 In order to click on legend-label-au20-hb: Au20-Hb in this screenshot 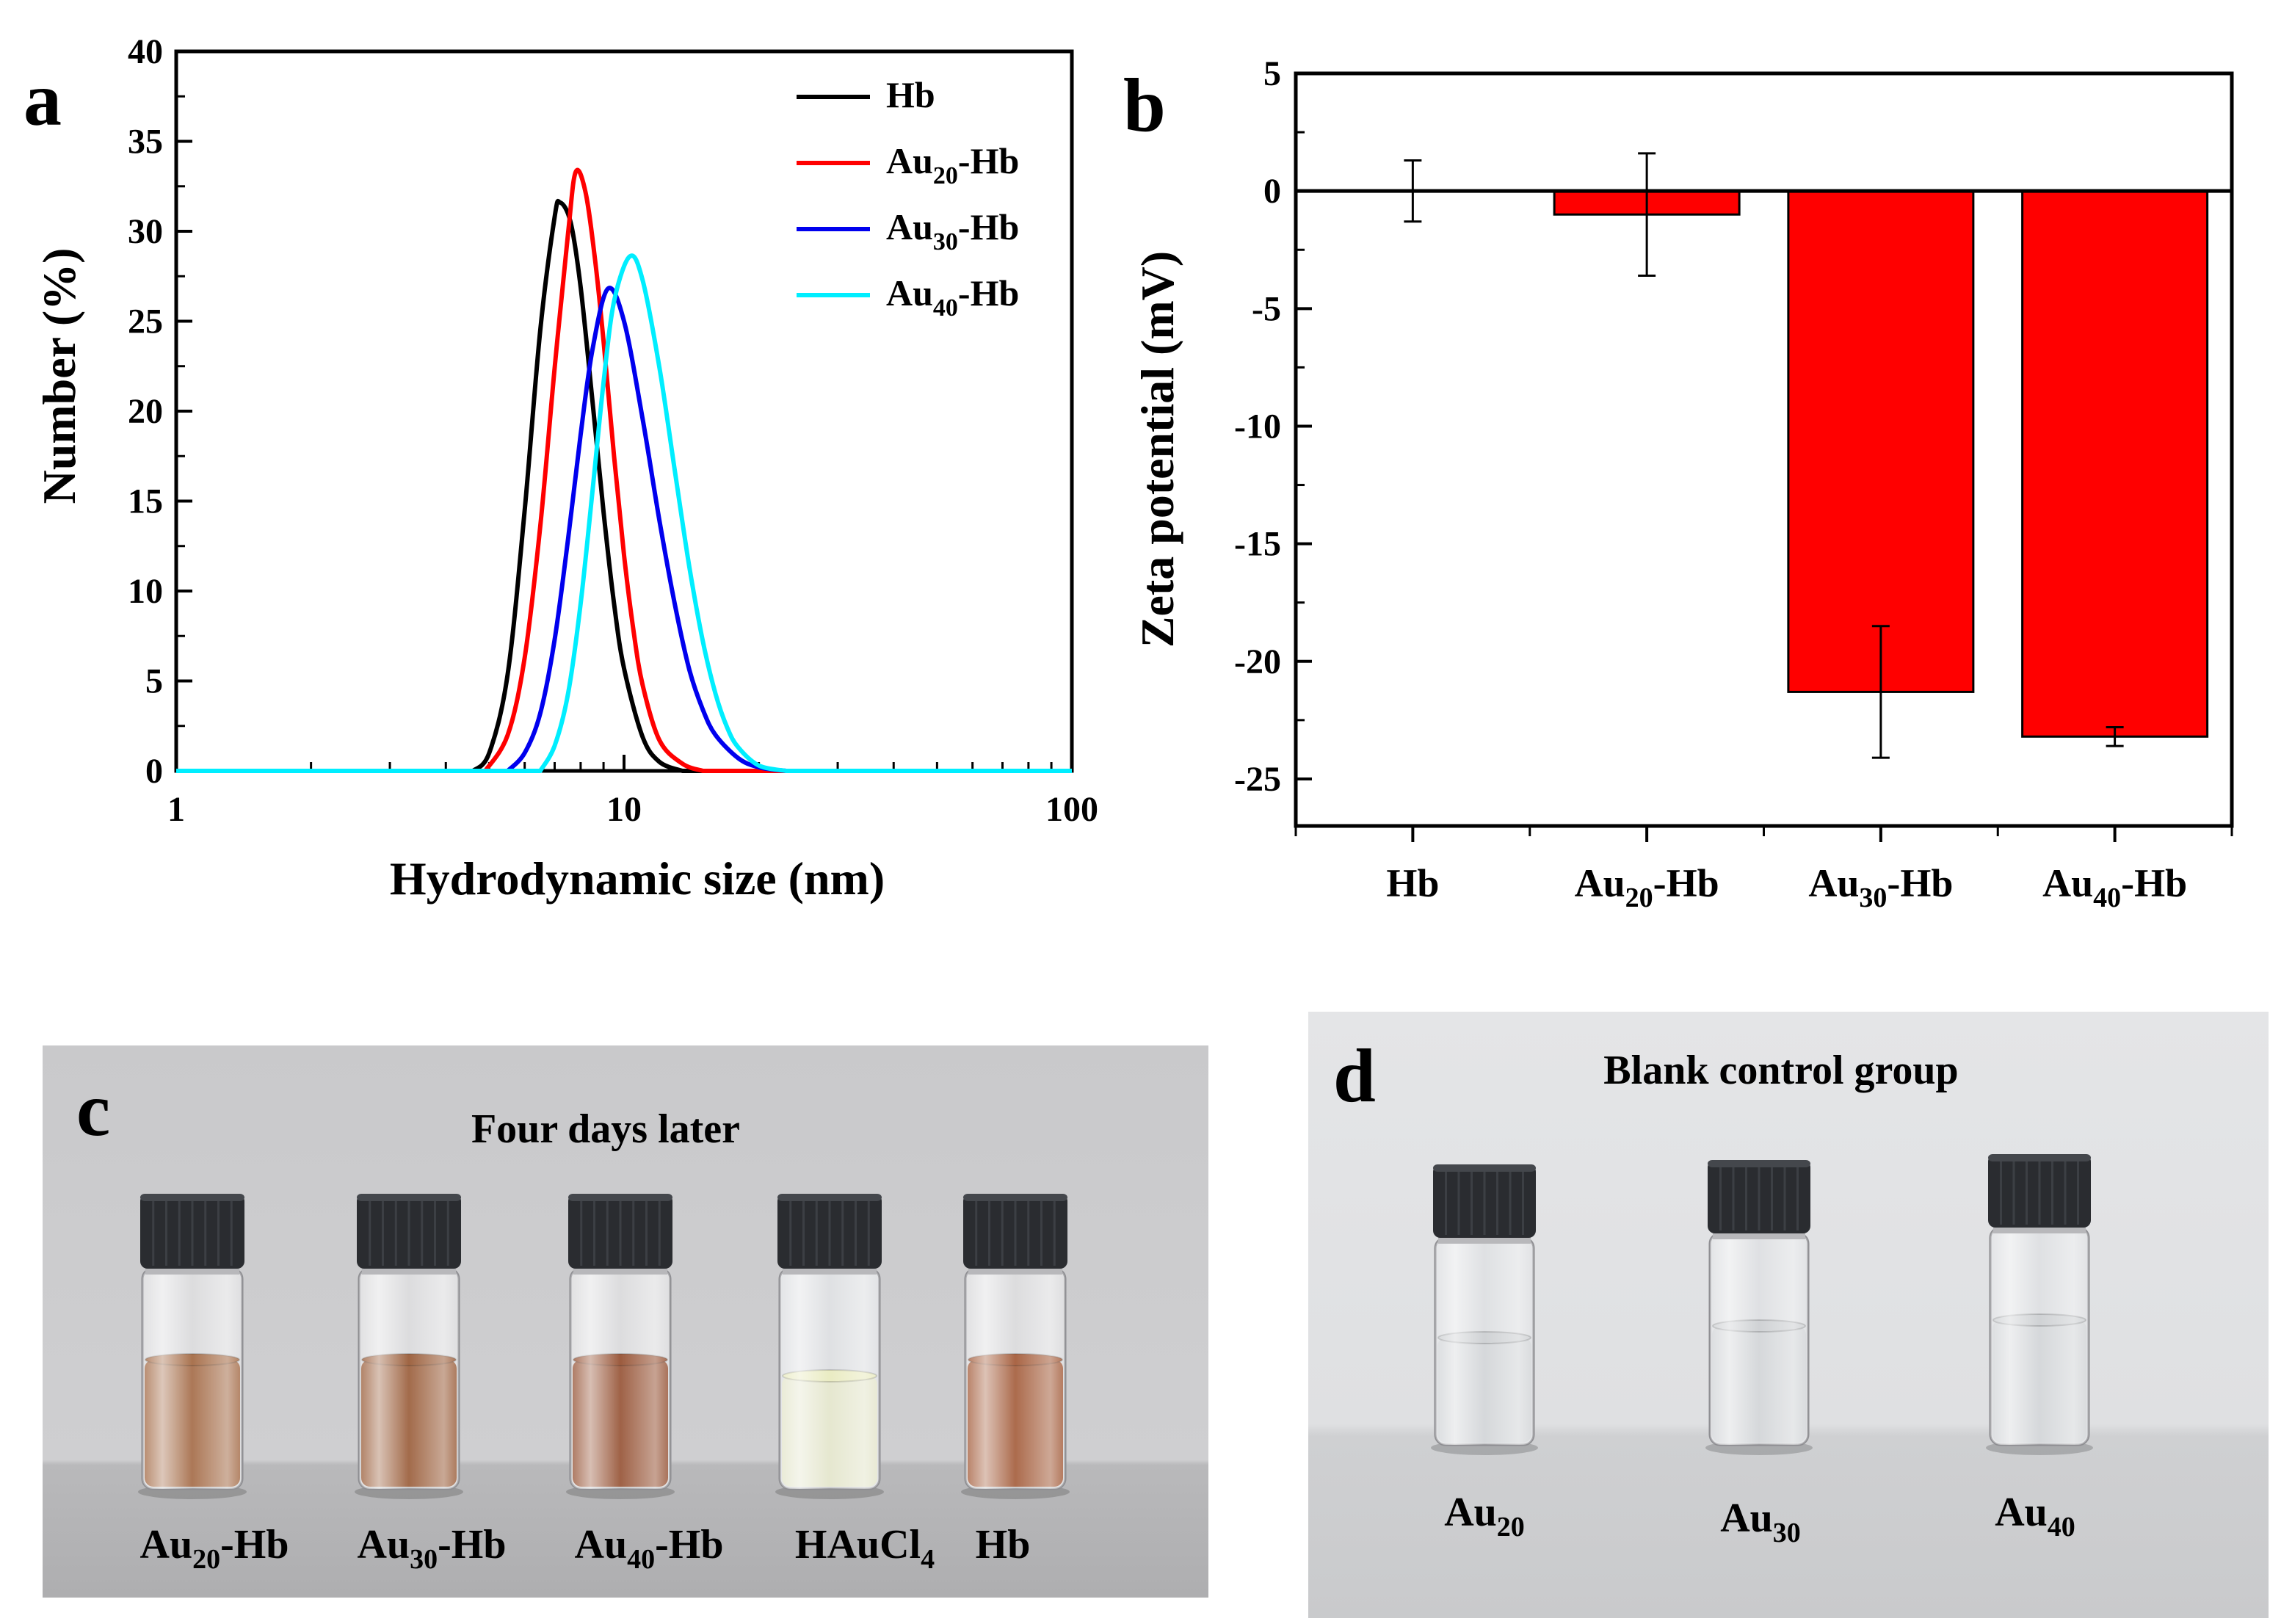, I will do `click(952, 164)`.